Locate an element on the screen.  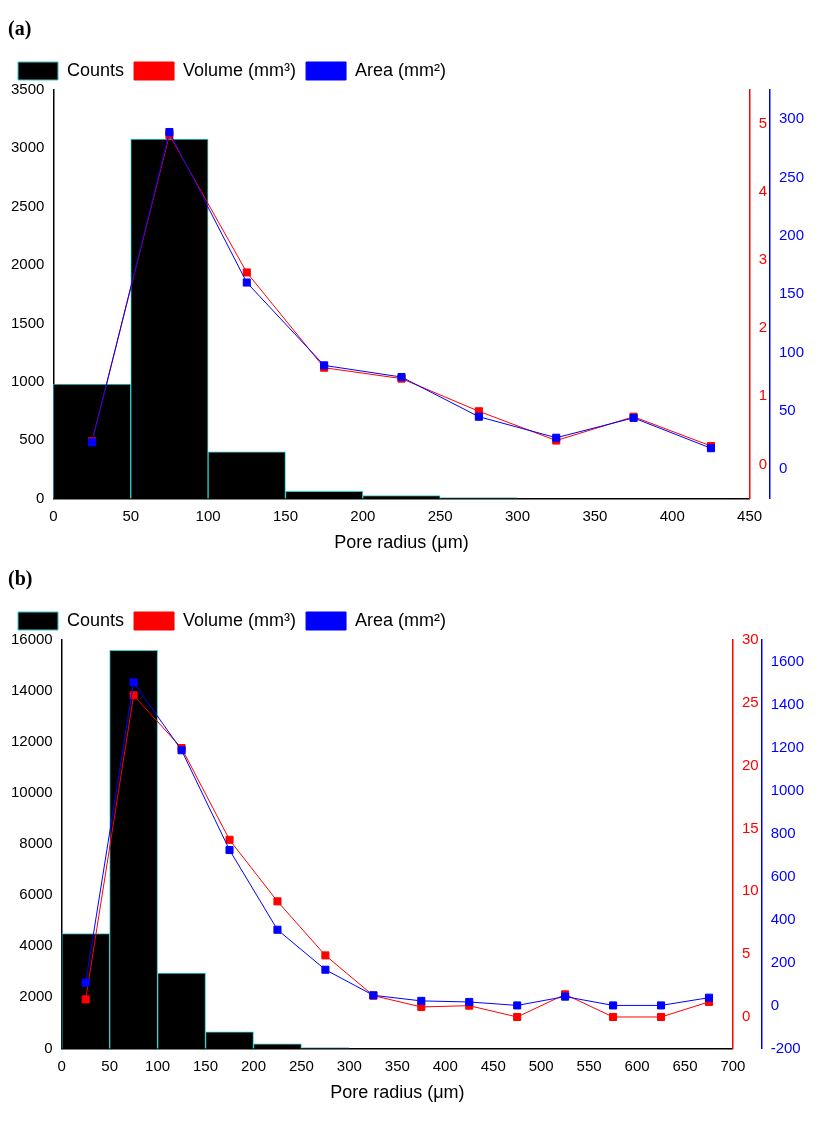
y-tick-label: 8000 is located at coordinates (36, 843).